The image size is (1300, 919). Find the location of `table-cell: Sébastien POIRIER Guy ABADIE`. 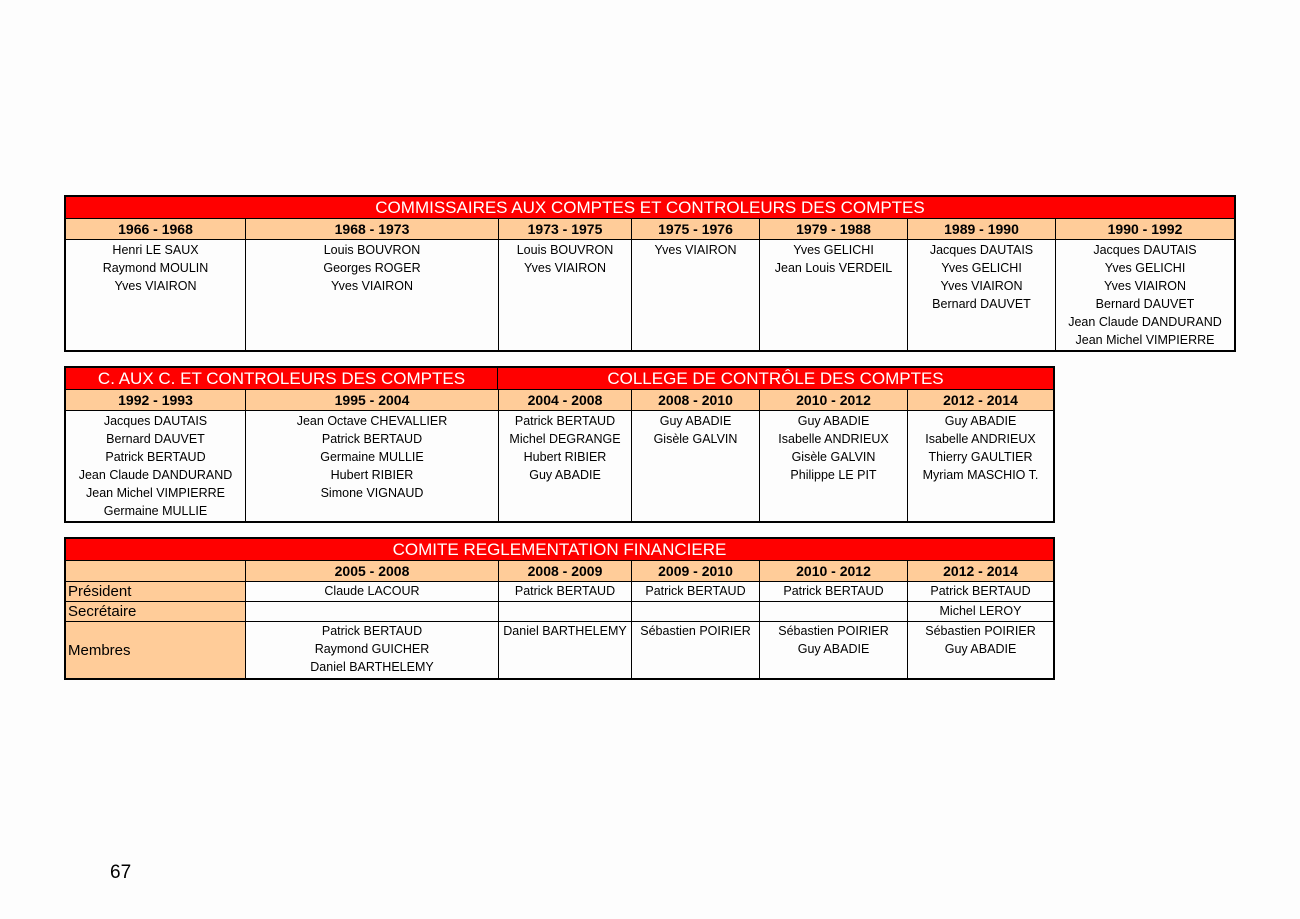

table-cell: Sébastien POIRIER Guy ABADIE is located at coordinates (834, 650).